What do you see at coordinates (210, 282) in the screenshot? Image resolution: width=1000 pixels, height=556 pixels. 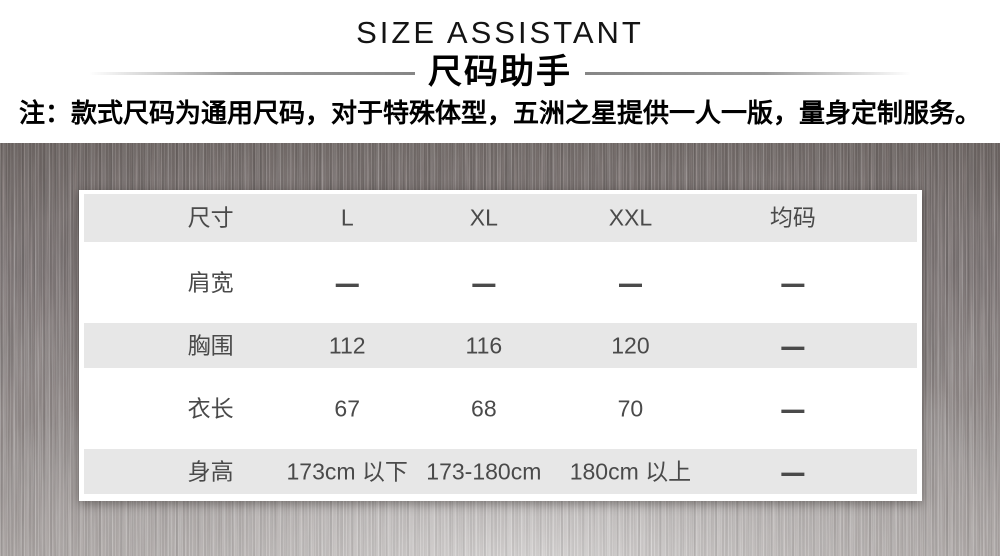 I see `row-label: 肩宽` at bounding box center [210, 282].